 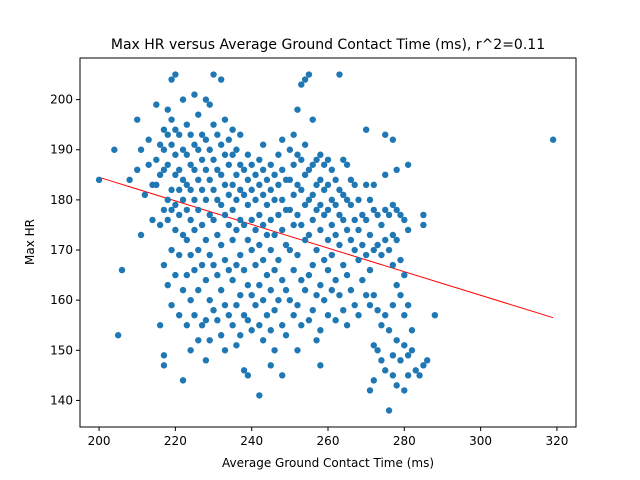 What do you see at coordinates (404, 441) in the screenshot?
I see `x-tick-label: 280` at bounding box center [404, 441].